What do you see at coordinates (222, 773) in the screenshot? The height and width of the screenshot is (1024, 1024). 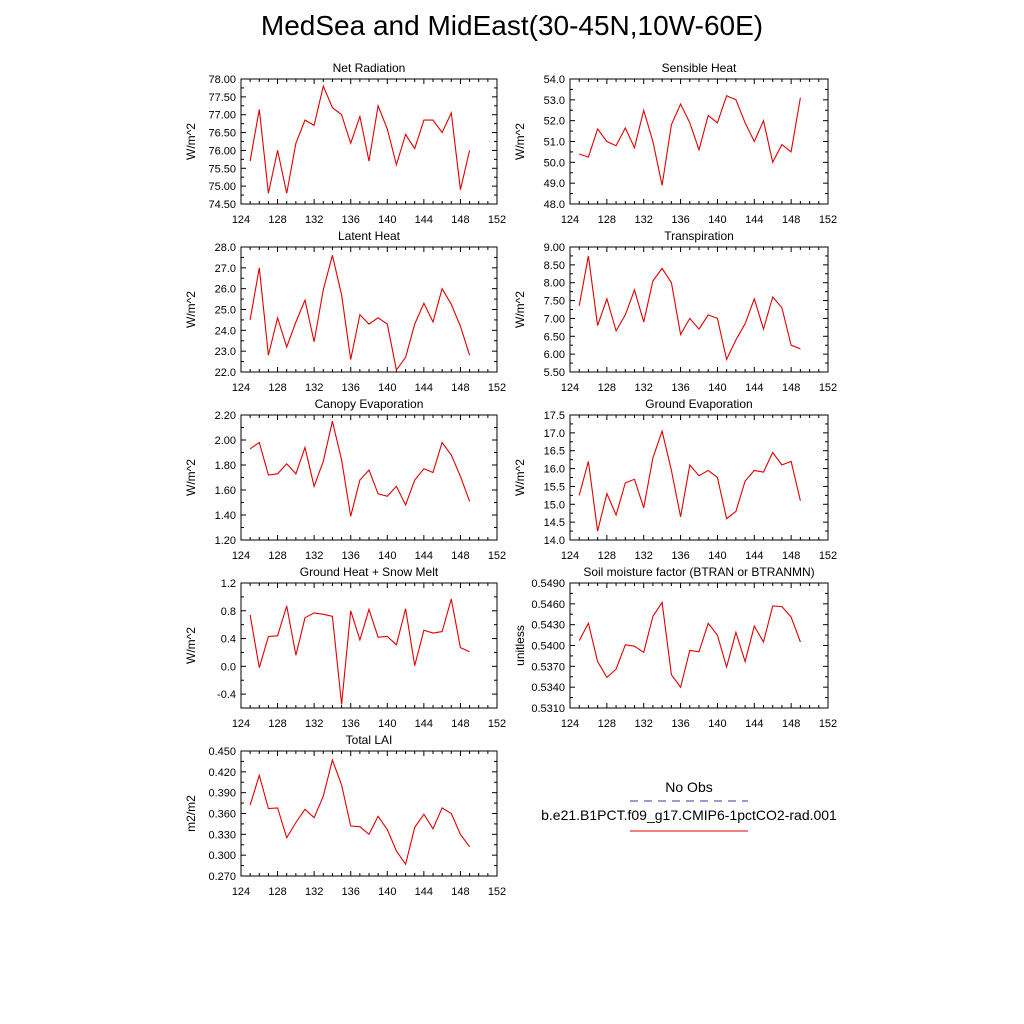 I see `y-tick-label: 0.420` at bounding box center [222, 773].